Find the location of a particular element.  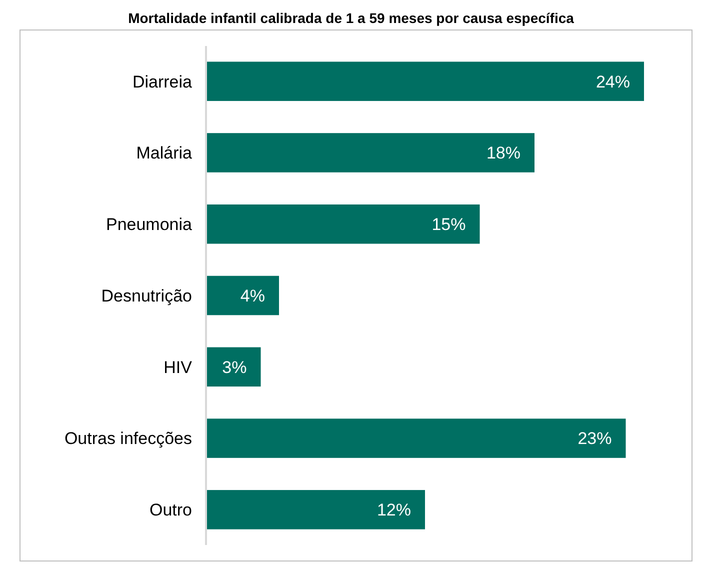

y-tick-label: Malária is located at coordinates (164, 153).